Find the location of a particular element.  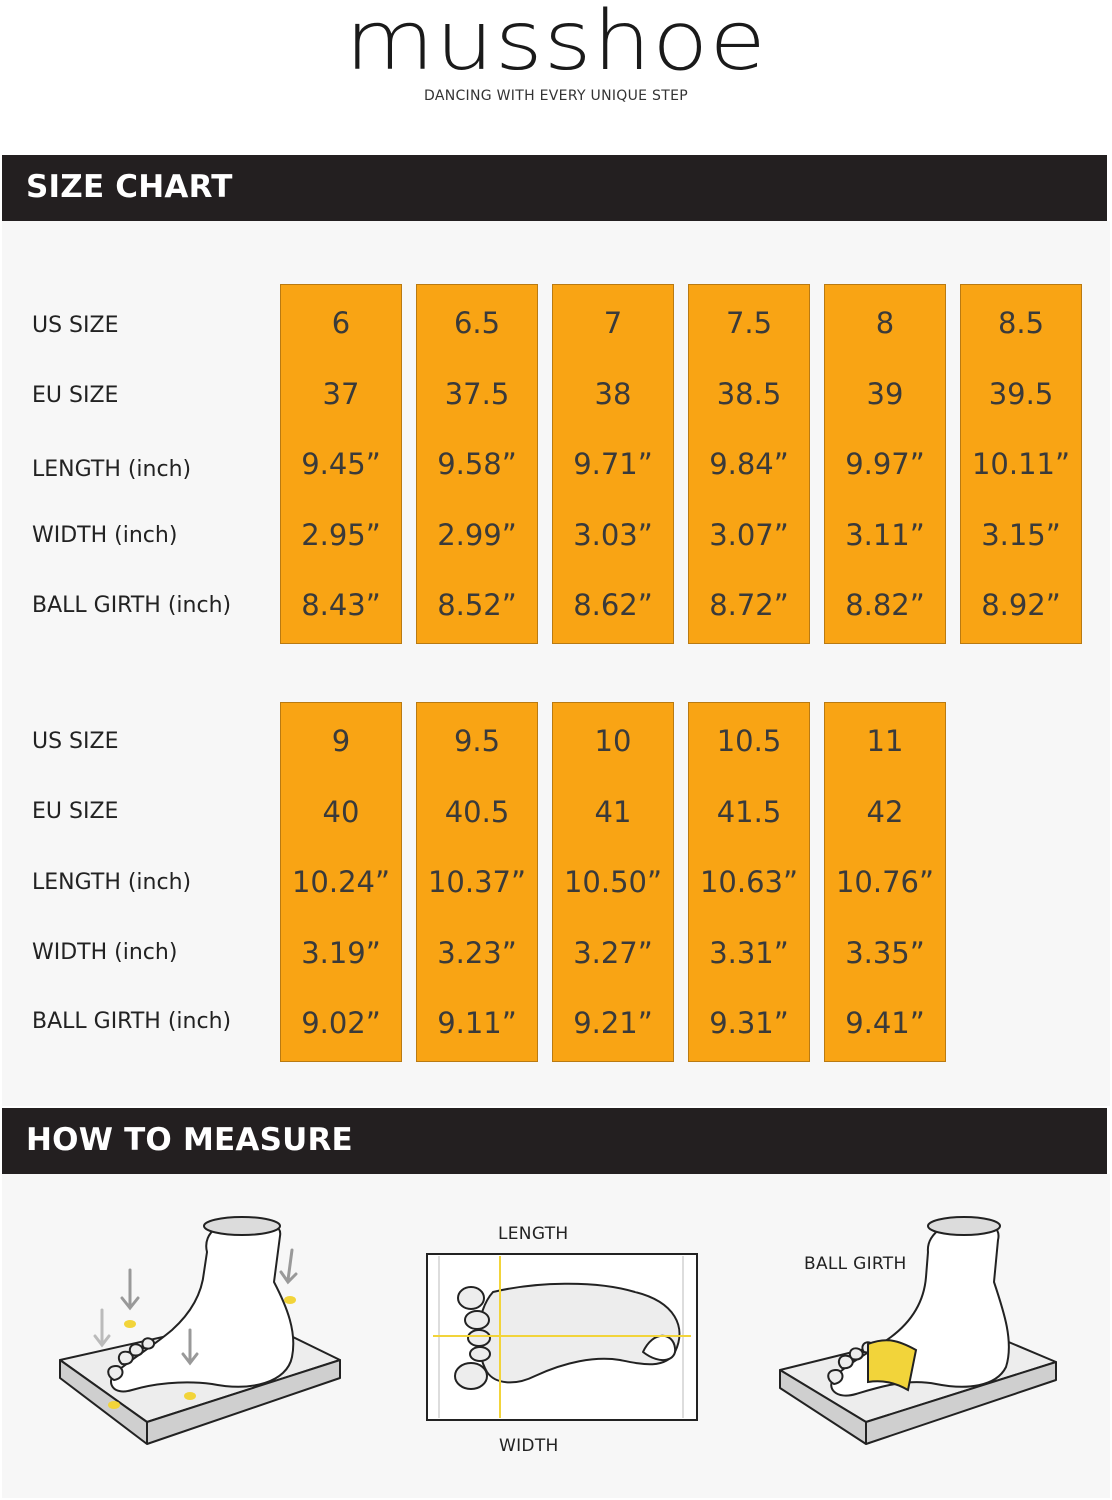

size-cell-length: 10.37” is located at coordinates (477, 882).